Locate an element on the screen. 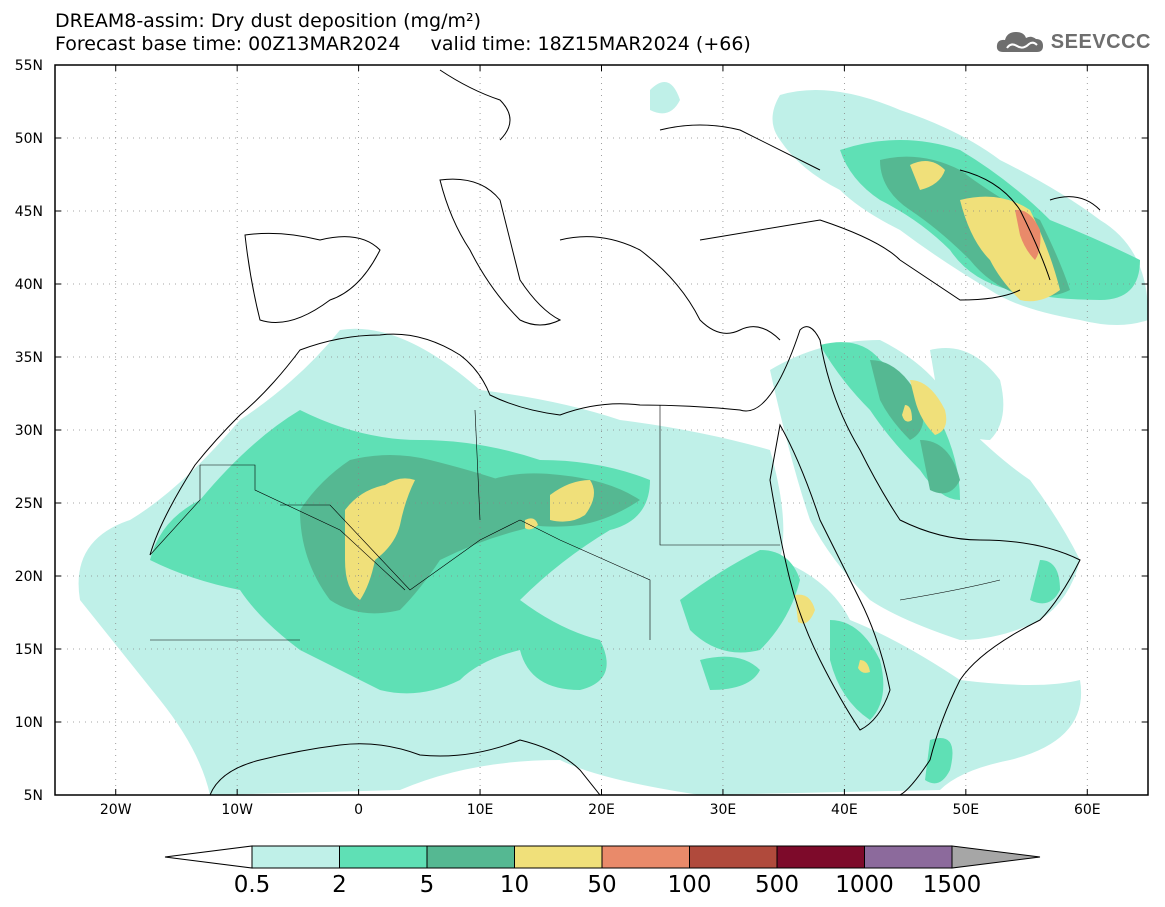 The width and height of the screenshot is (1165, 907). colorbar-label: 500 is located at coordinates (777, 885).